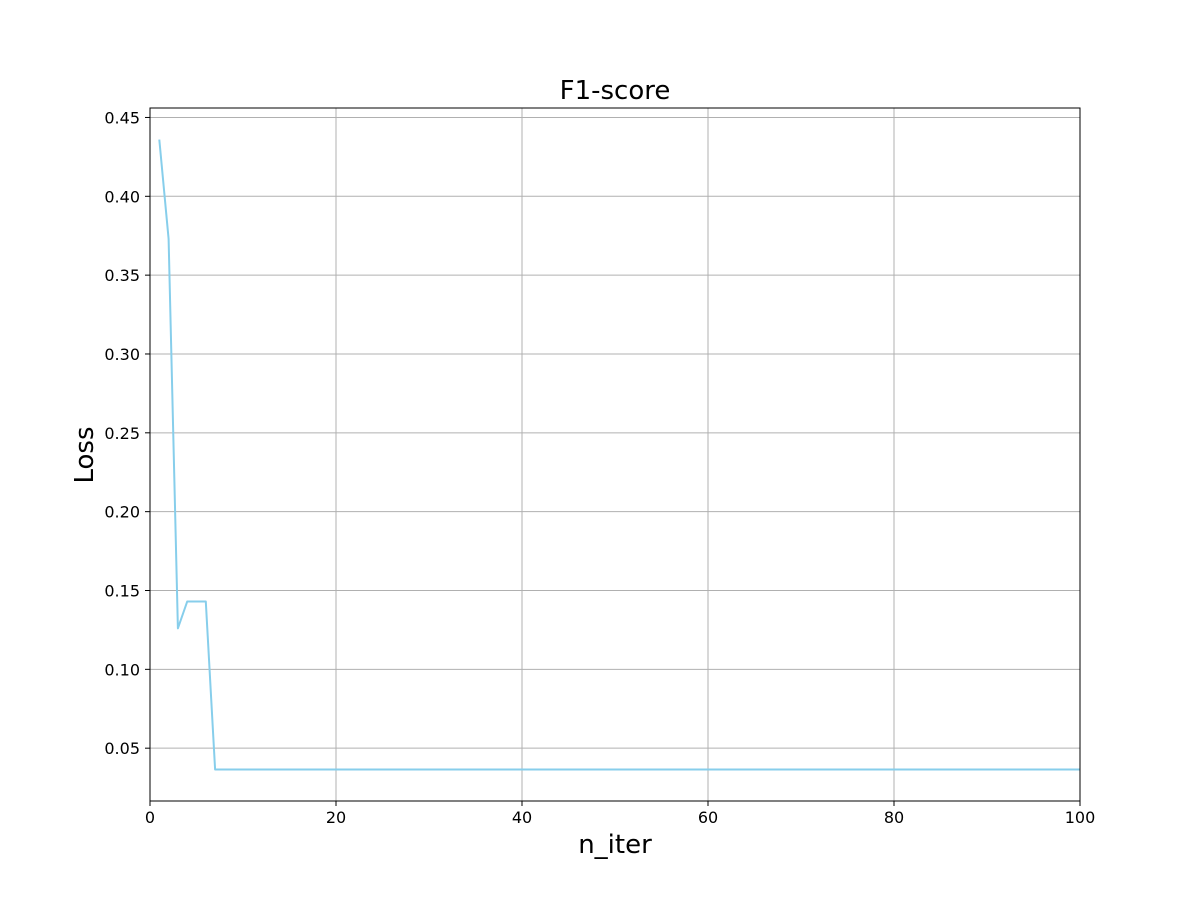  Describe the element at coordinates (894, 817) in the screenshot. I see `x-tick-label: 80` at that location.